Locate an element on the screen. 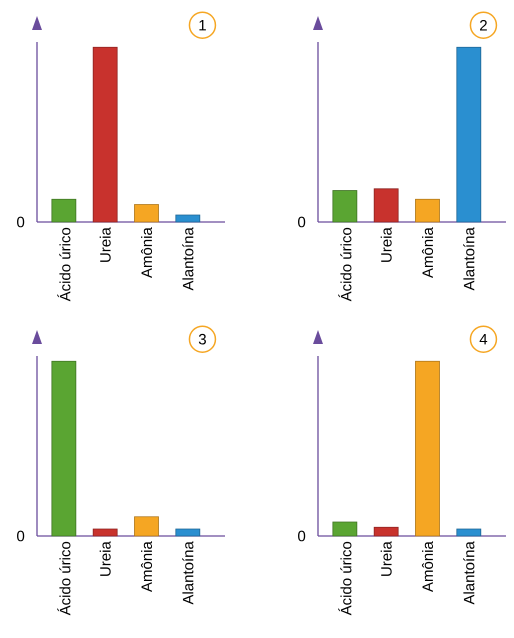  chart-title: 3 is located at coordinates (202, 339).